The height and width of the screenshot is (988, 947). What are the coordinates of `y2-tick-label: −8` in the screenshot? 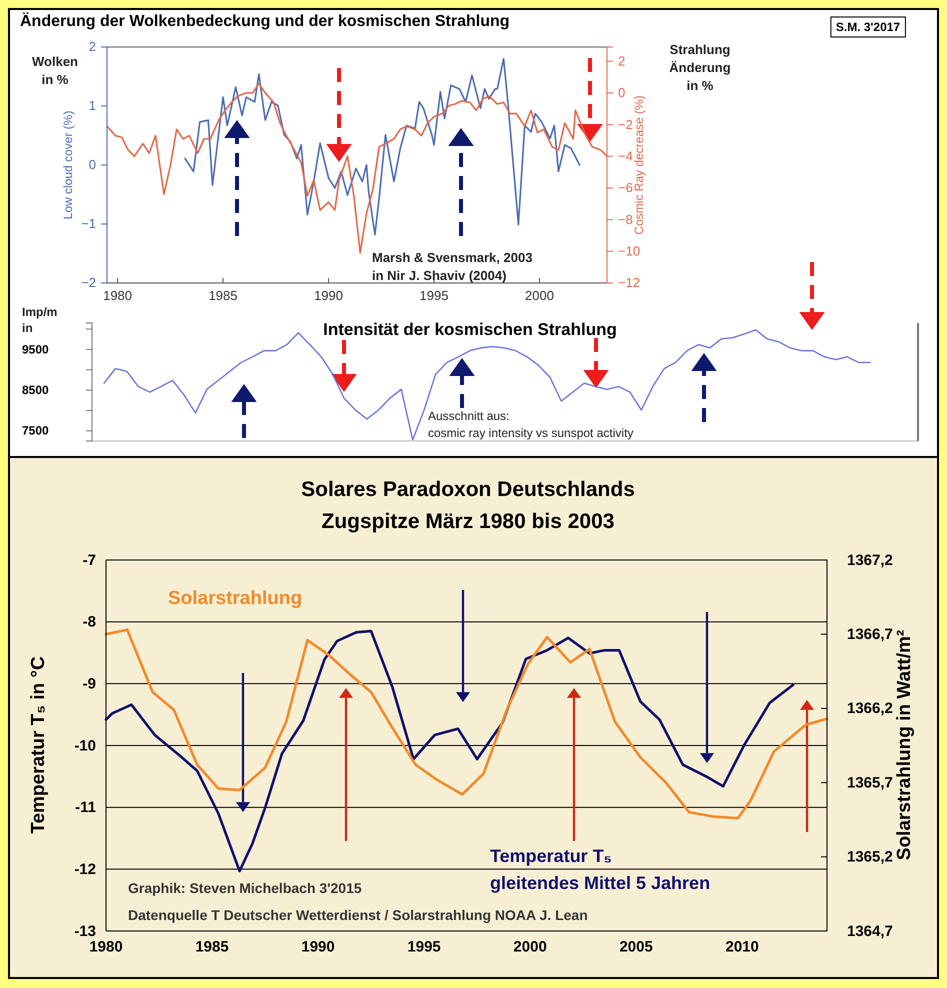 It's located at (625, 219).